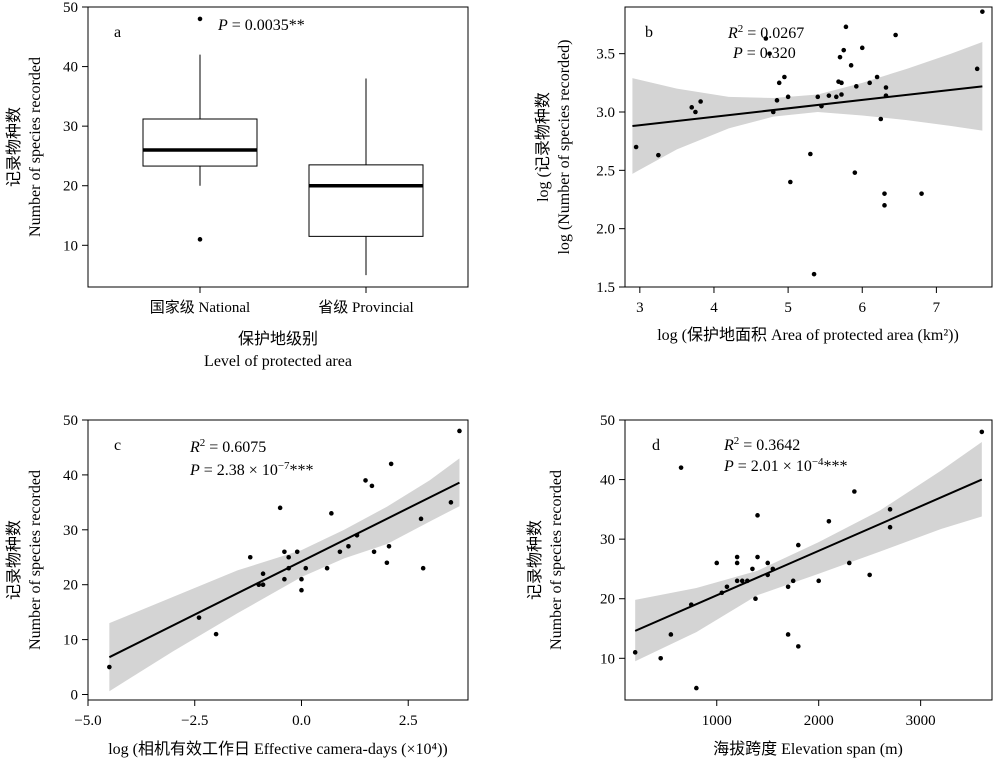 Image resolution: width=1000 pixels, height=761 pixels. What do you see at coordinates (283, 146) in the screenshot?
I see `panel-a-boxes` at bounding box center [283, 146].